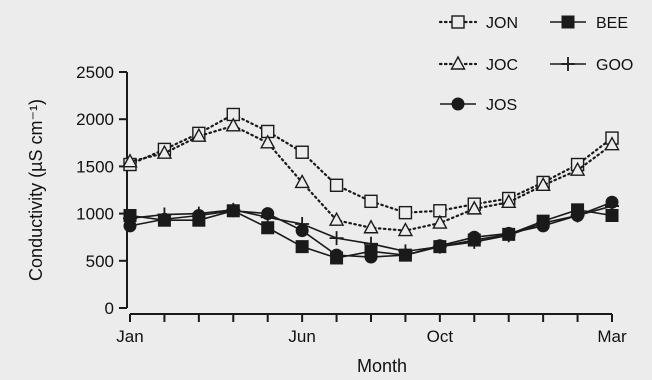 The width and height of the screenshot is (652, 380). Describe the element at coordinates (478, 105) in the screenshot. I see `legend-item-jos: JOS` at that location.